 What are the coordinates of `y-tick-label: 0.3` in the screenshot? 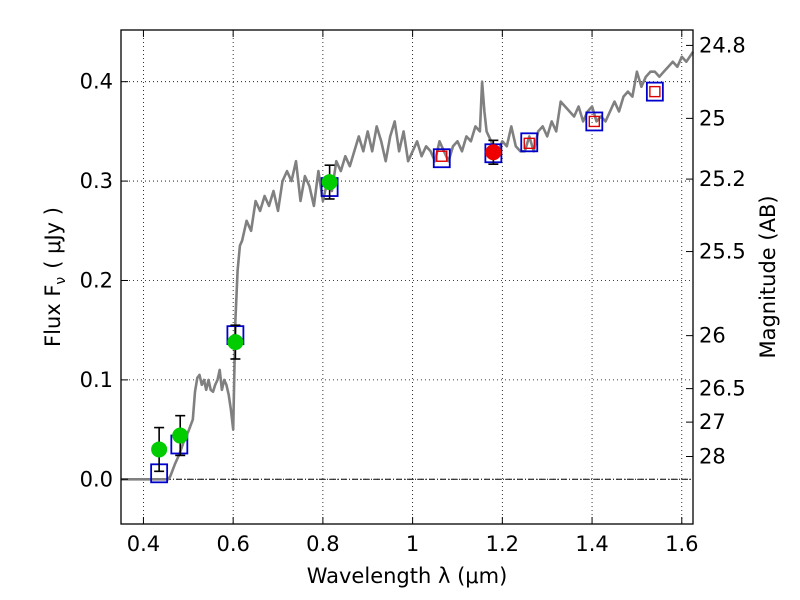 It's located at (96, 181).